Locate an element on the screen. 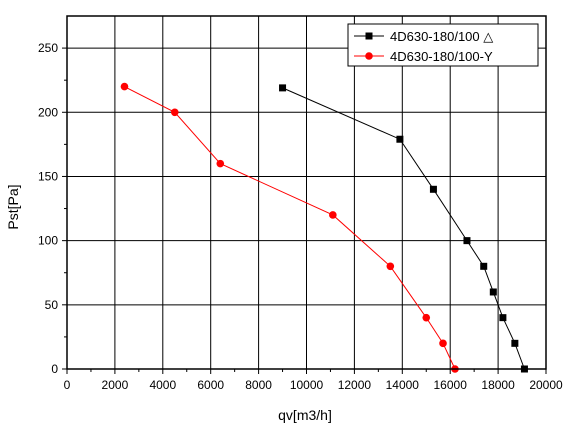 The height and width of the screenshot is (430, 570). x-tick-label: 14000 is located at coordinates (403, 385).